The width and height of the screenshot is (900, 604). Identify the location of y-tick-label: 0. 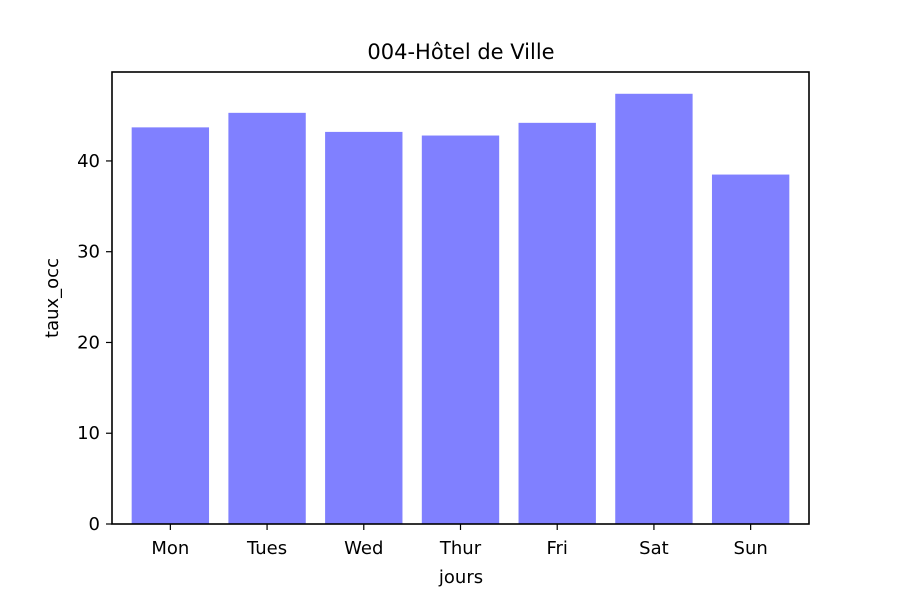
(94, 524).